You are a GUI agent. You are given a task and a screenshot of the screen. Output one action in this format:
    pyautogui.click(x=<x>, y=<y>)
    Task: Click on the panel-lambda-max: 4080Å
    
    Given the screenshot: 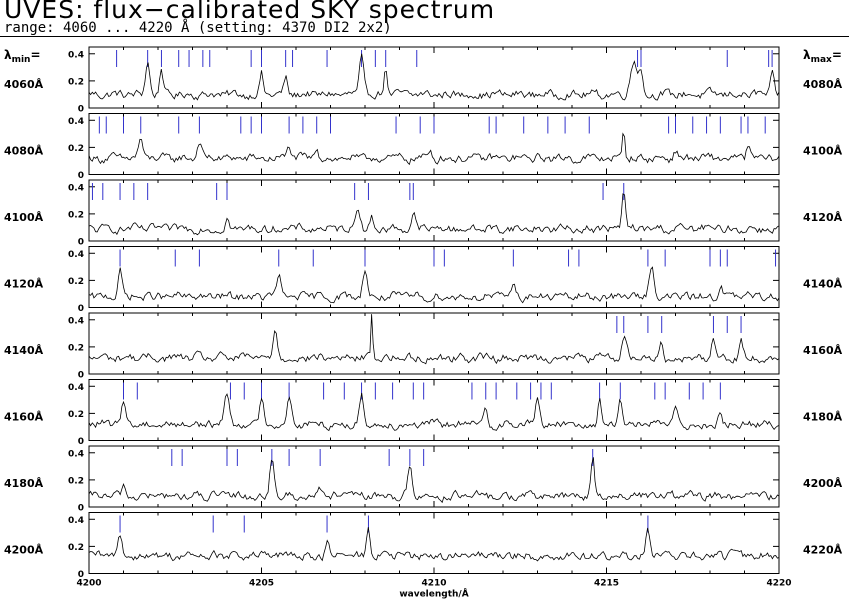 What is the action you would take?
    pyautogui.click(x=823, y=84)
    